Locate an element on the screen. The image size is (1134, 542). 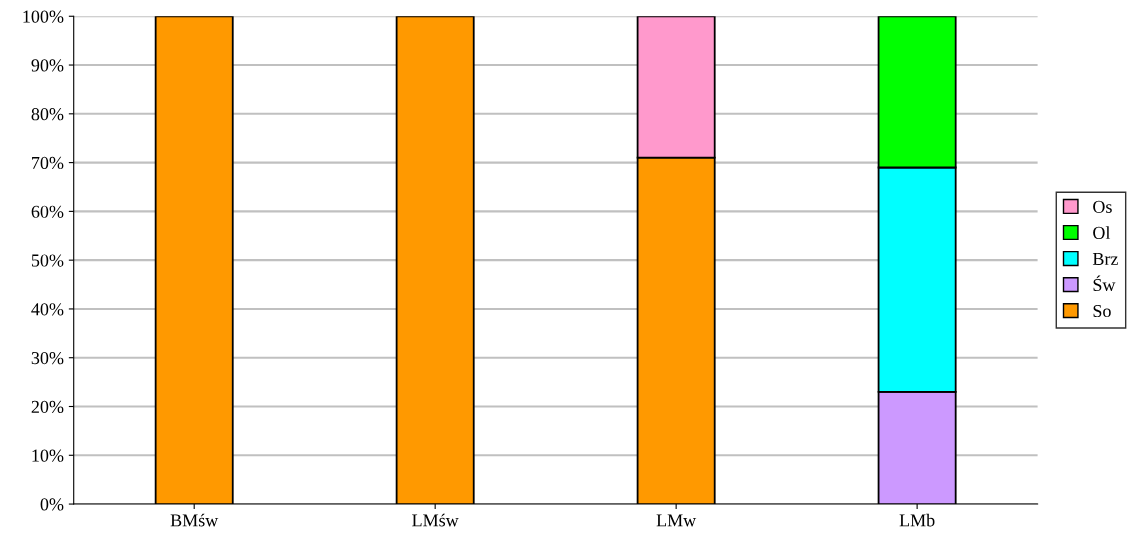
legend-label: Brz is located at coordinates (1105, 259).